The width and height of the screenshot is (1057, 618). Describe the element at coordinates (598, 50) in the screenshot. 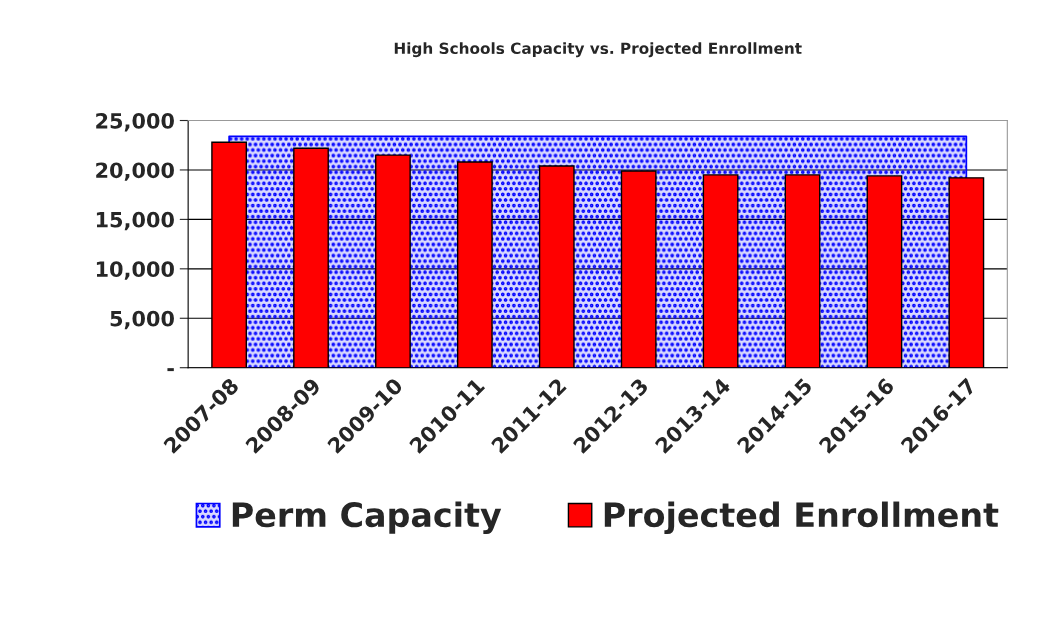

I see `chart-title: High Schools Capacity vs. Projected Enrollment` at that location.